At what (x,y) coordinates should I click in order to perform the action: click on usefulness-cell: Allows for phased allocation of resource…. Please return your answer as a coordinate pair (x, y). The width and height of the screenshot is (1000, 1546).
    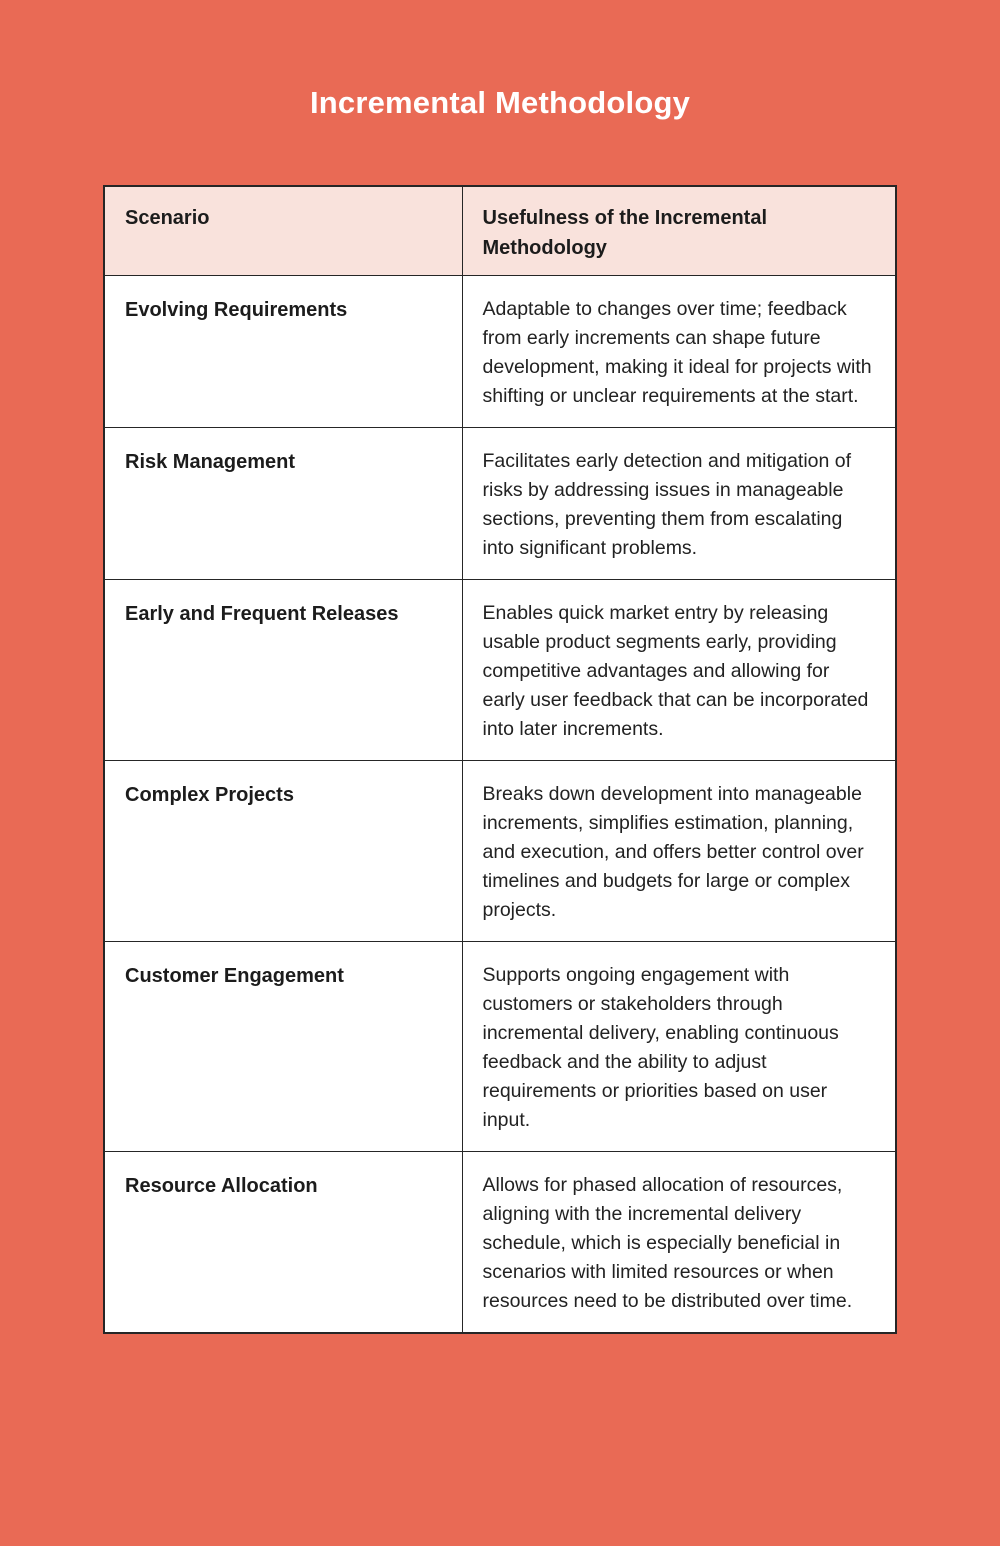
    Looking at the image, I should click on (679, 1242).